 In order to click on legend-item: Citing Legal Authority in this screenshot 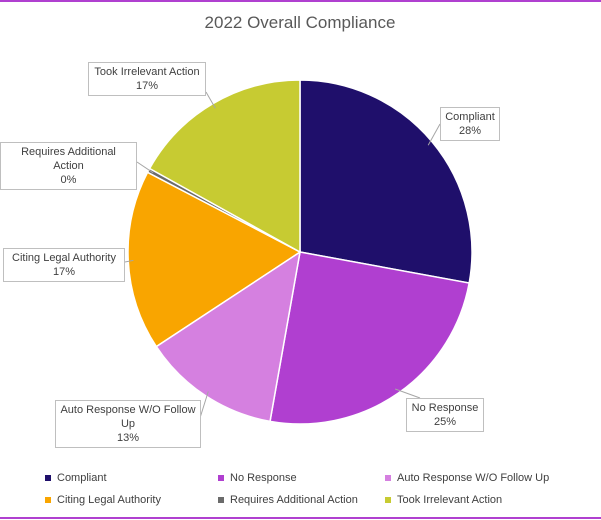, I will do `click(103, 500)`.